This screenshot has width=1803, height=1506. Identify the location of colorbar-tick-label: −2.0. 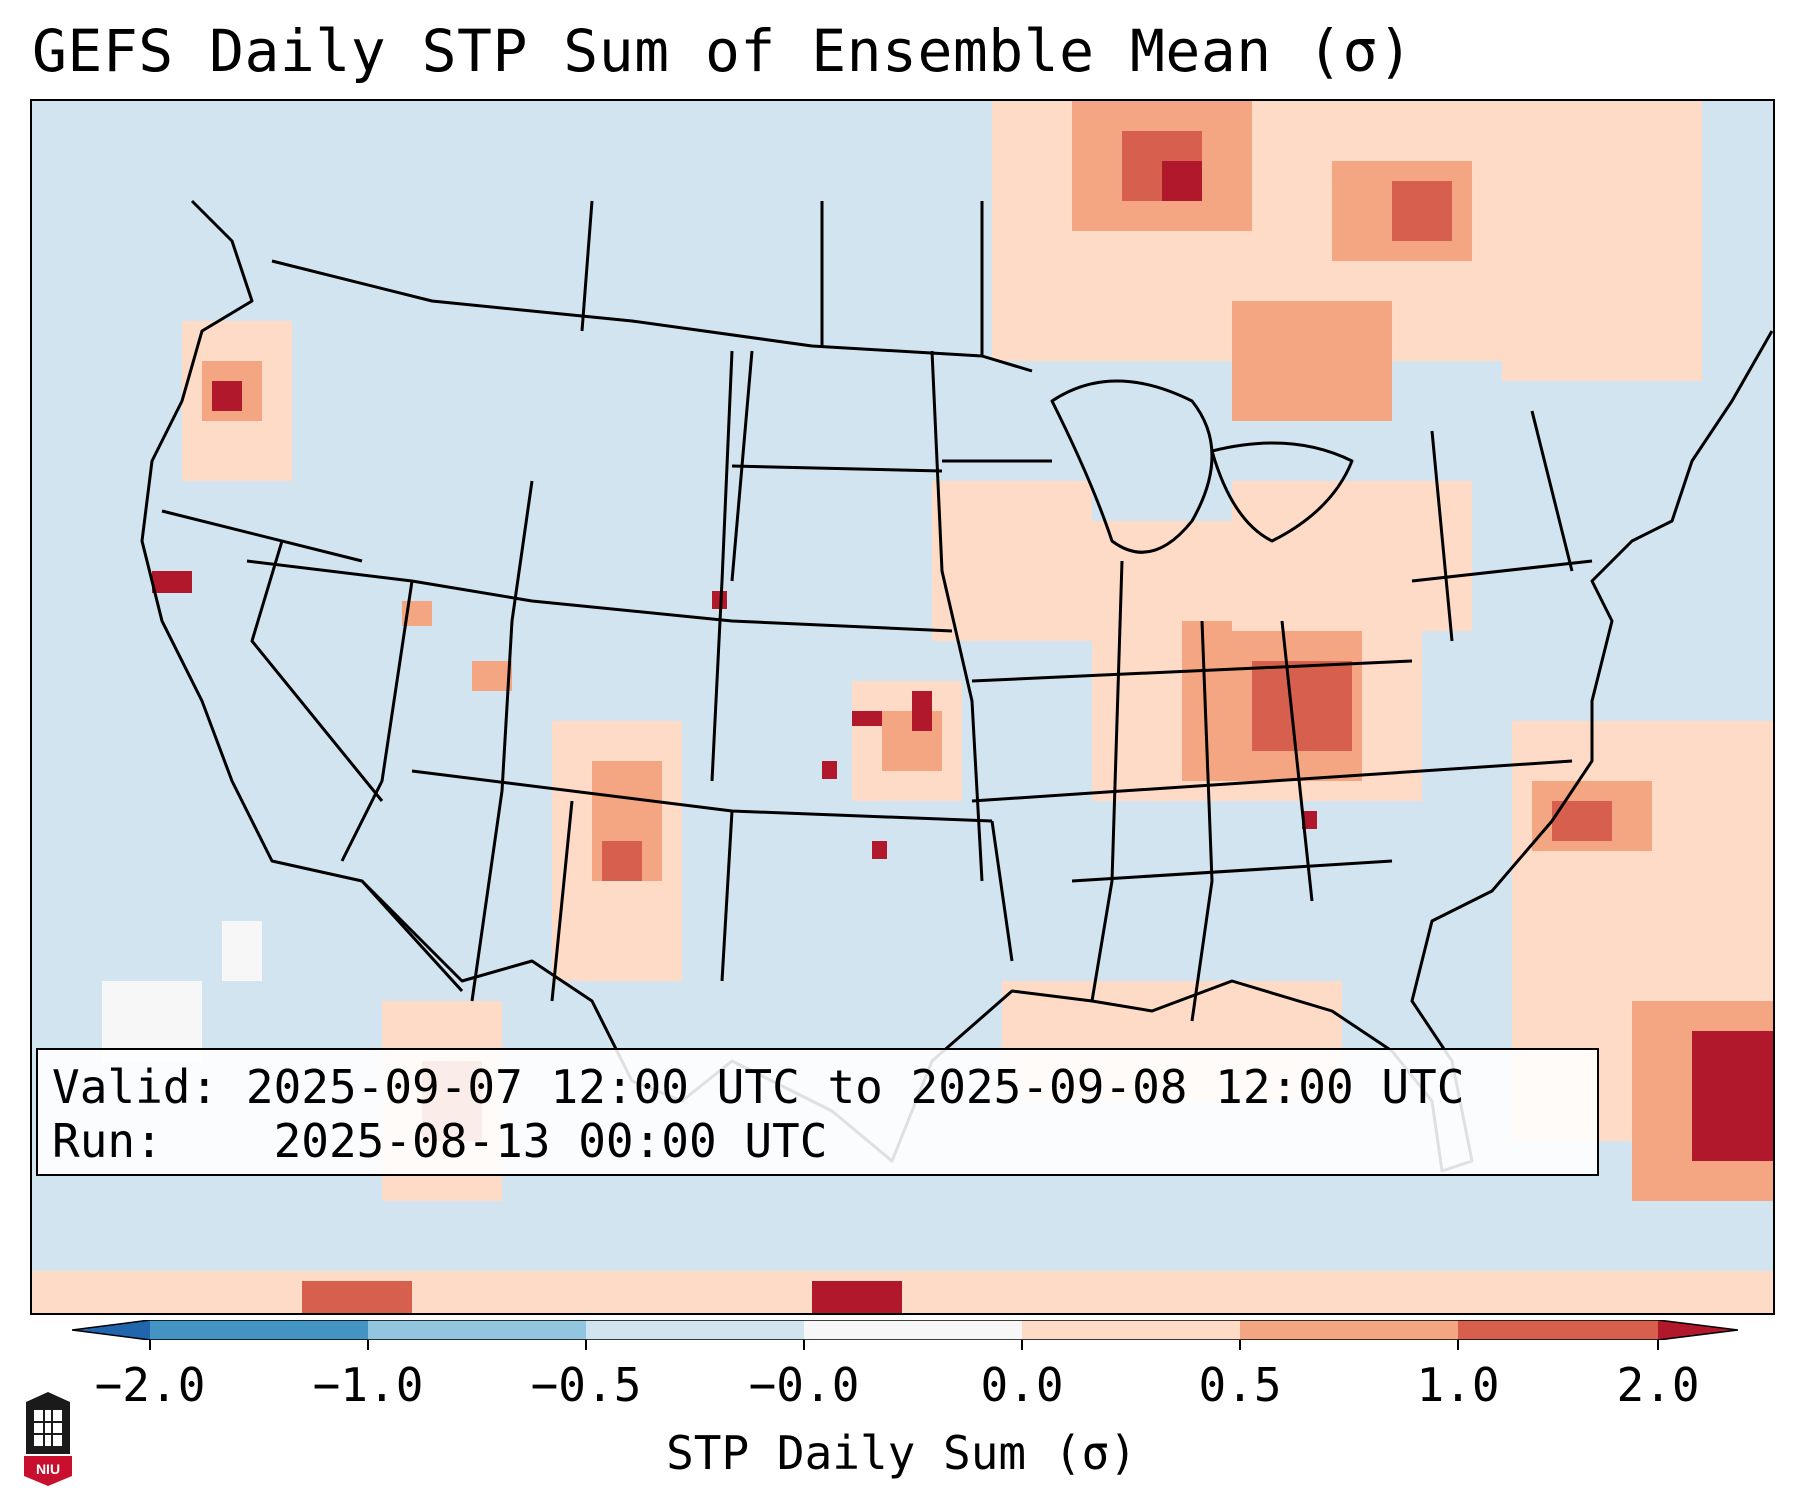
(150, 1385).